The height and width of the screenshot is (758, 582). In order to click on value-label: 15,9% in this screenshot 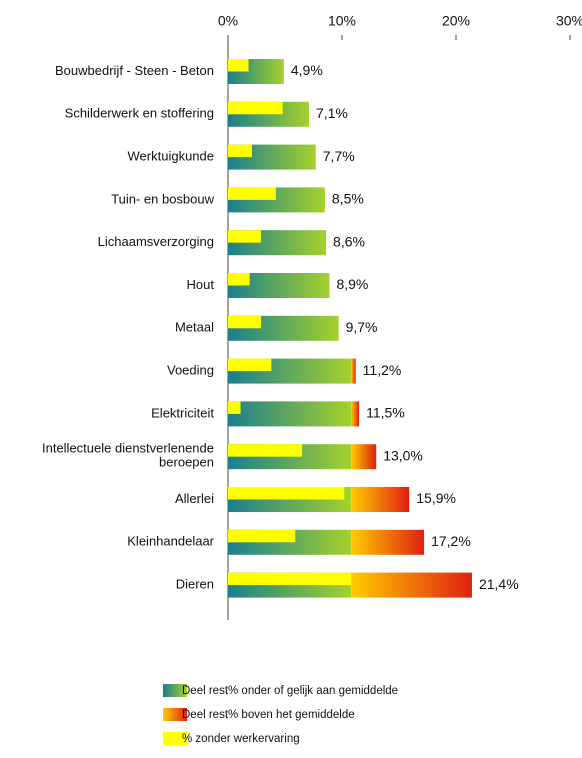, I will do `click(436, 498)`.